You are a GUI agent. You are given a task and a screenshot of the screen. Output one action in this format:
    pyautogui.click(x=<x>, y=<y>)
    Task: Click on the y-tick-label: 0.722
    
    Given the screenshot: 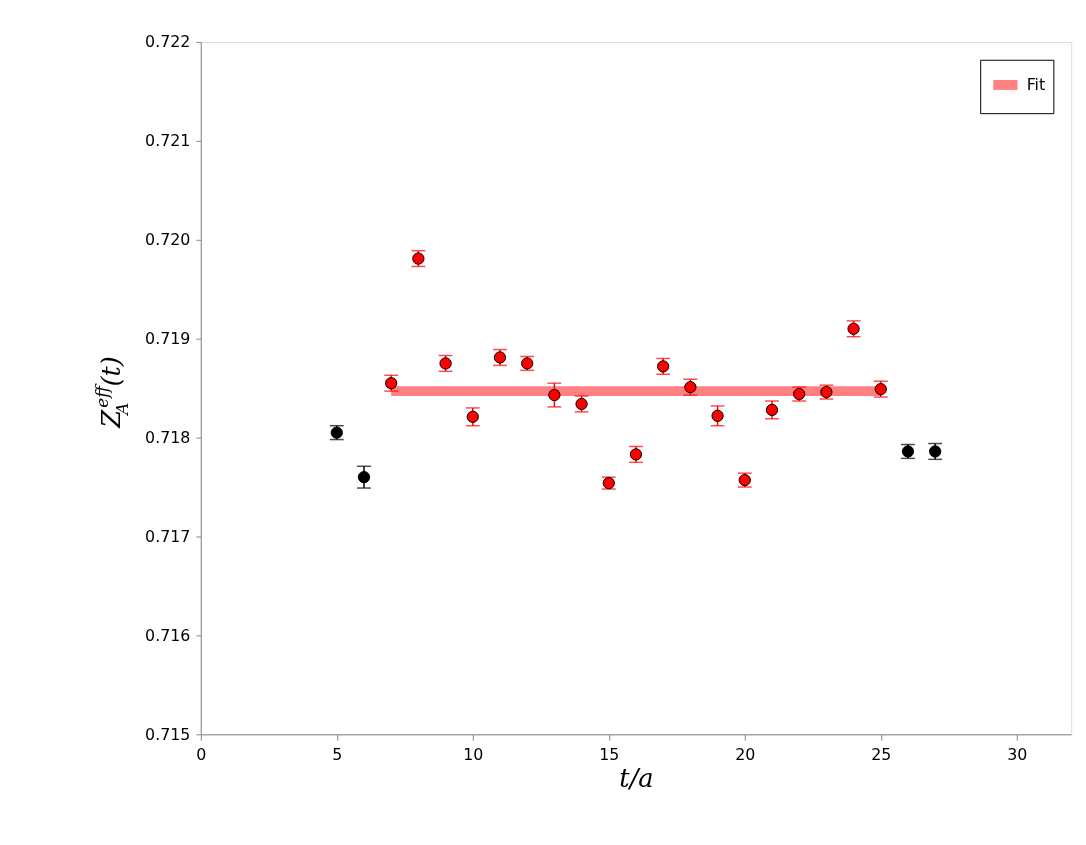 What is the action you would take?
    pyautogui.click(x=168, y=42)
    